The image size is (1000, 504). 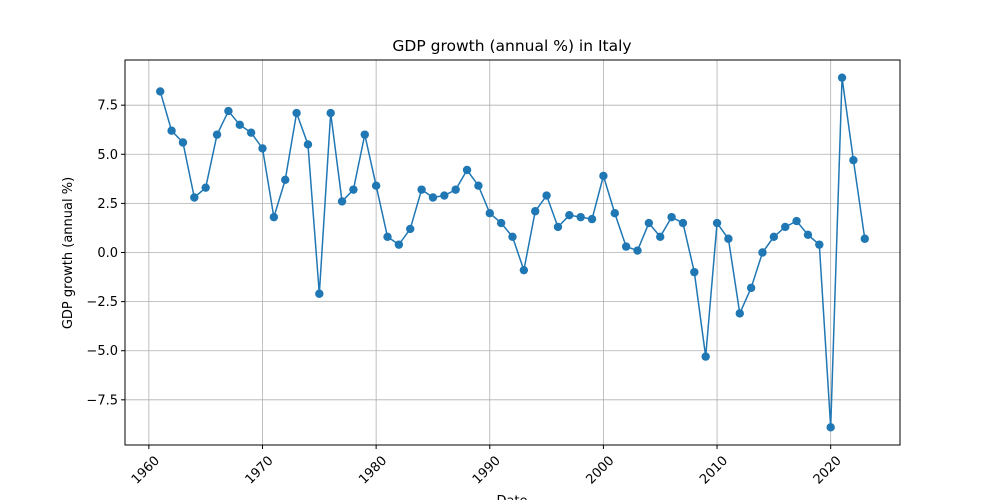 What do you see at coordinates (107, 155) in the screenshot?
I see `y-tick-label: 5.0` at bounding box center [107, 155].